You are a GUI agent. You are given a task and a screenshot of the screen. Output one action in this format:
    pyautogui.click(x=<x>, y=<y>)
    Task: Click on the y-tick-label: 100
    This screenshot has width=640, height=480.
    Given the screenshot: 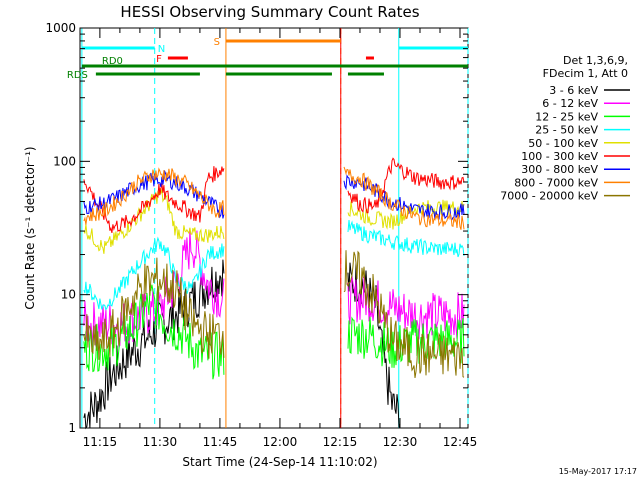 What is the action you would take?
    pyautogui.click(x=64, y=161)
    